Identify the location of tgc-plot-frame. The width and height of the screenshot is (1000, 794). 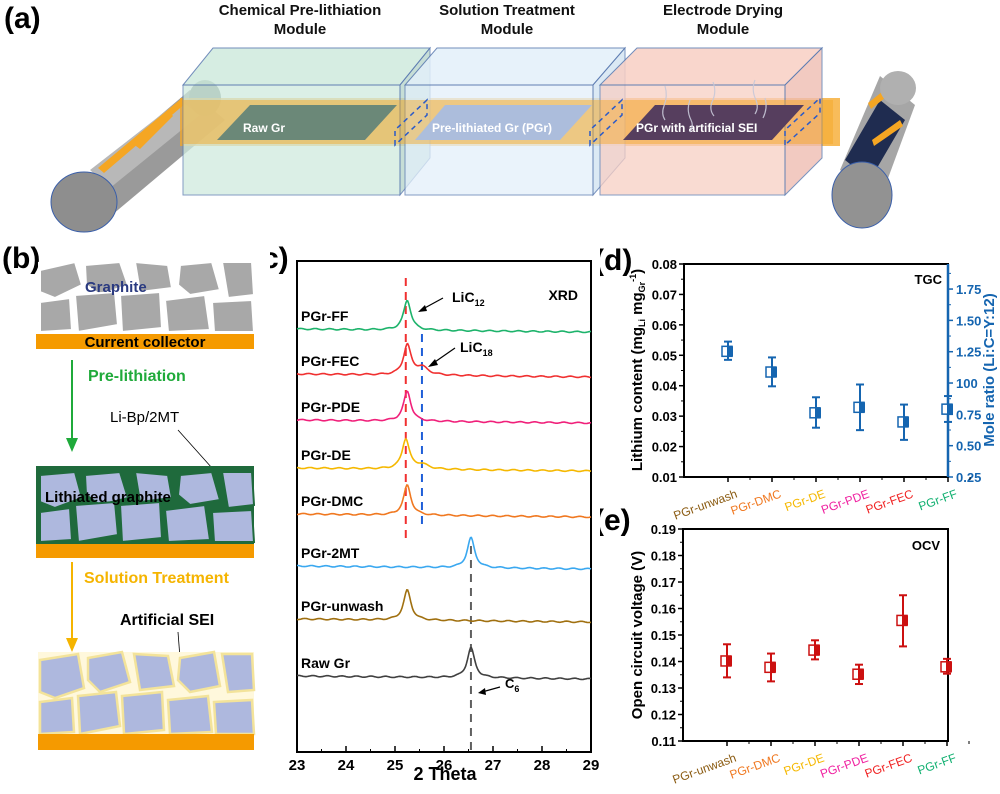
(816, 370).